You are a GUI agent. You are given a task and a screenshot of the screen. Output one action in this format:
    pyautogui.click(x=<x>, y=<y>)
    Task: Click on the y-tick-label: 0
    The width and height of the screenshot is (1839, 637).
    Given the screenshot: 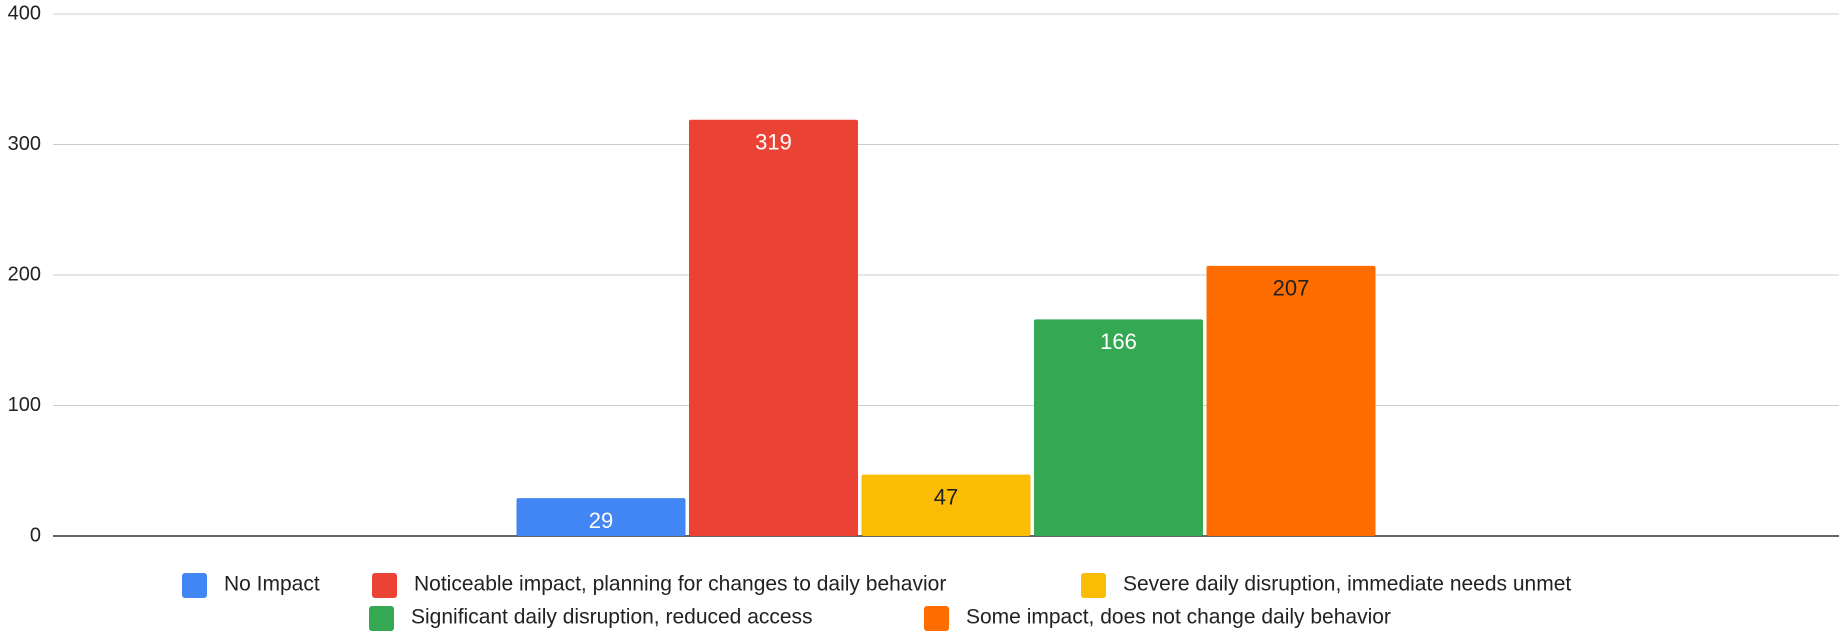 What is the action you would take?
    pyautogui.click(x=35, y=535)
    